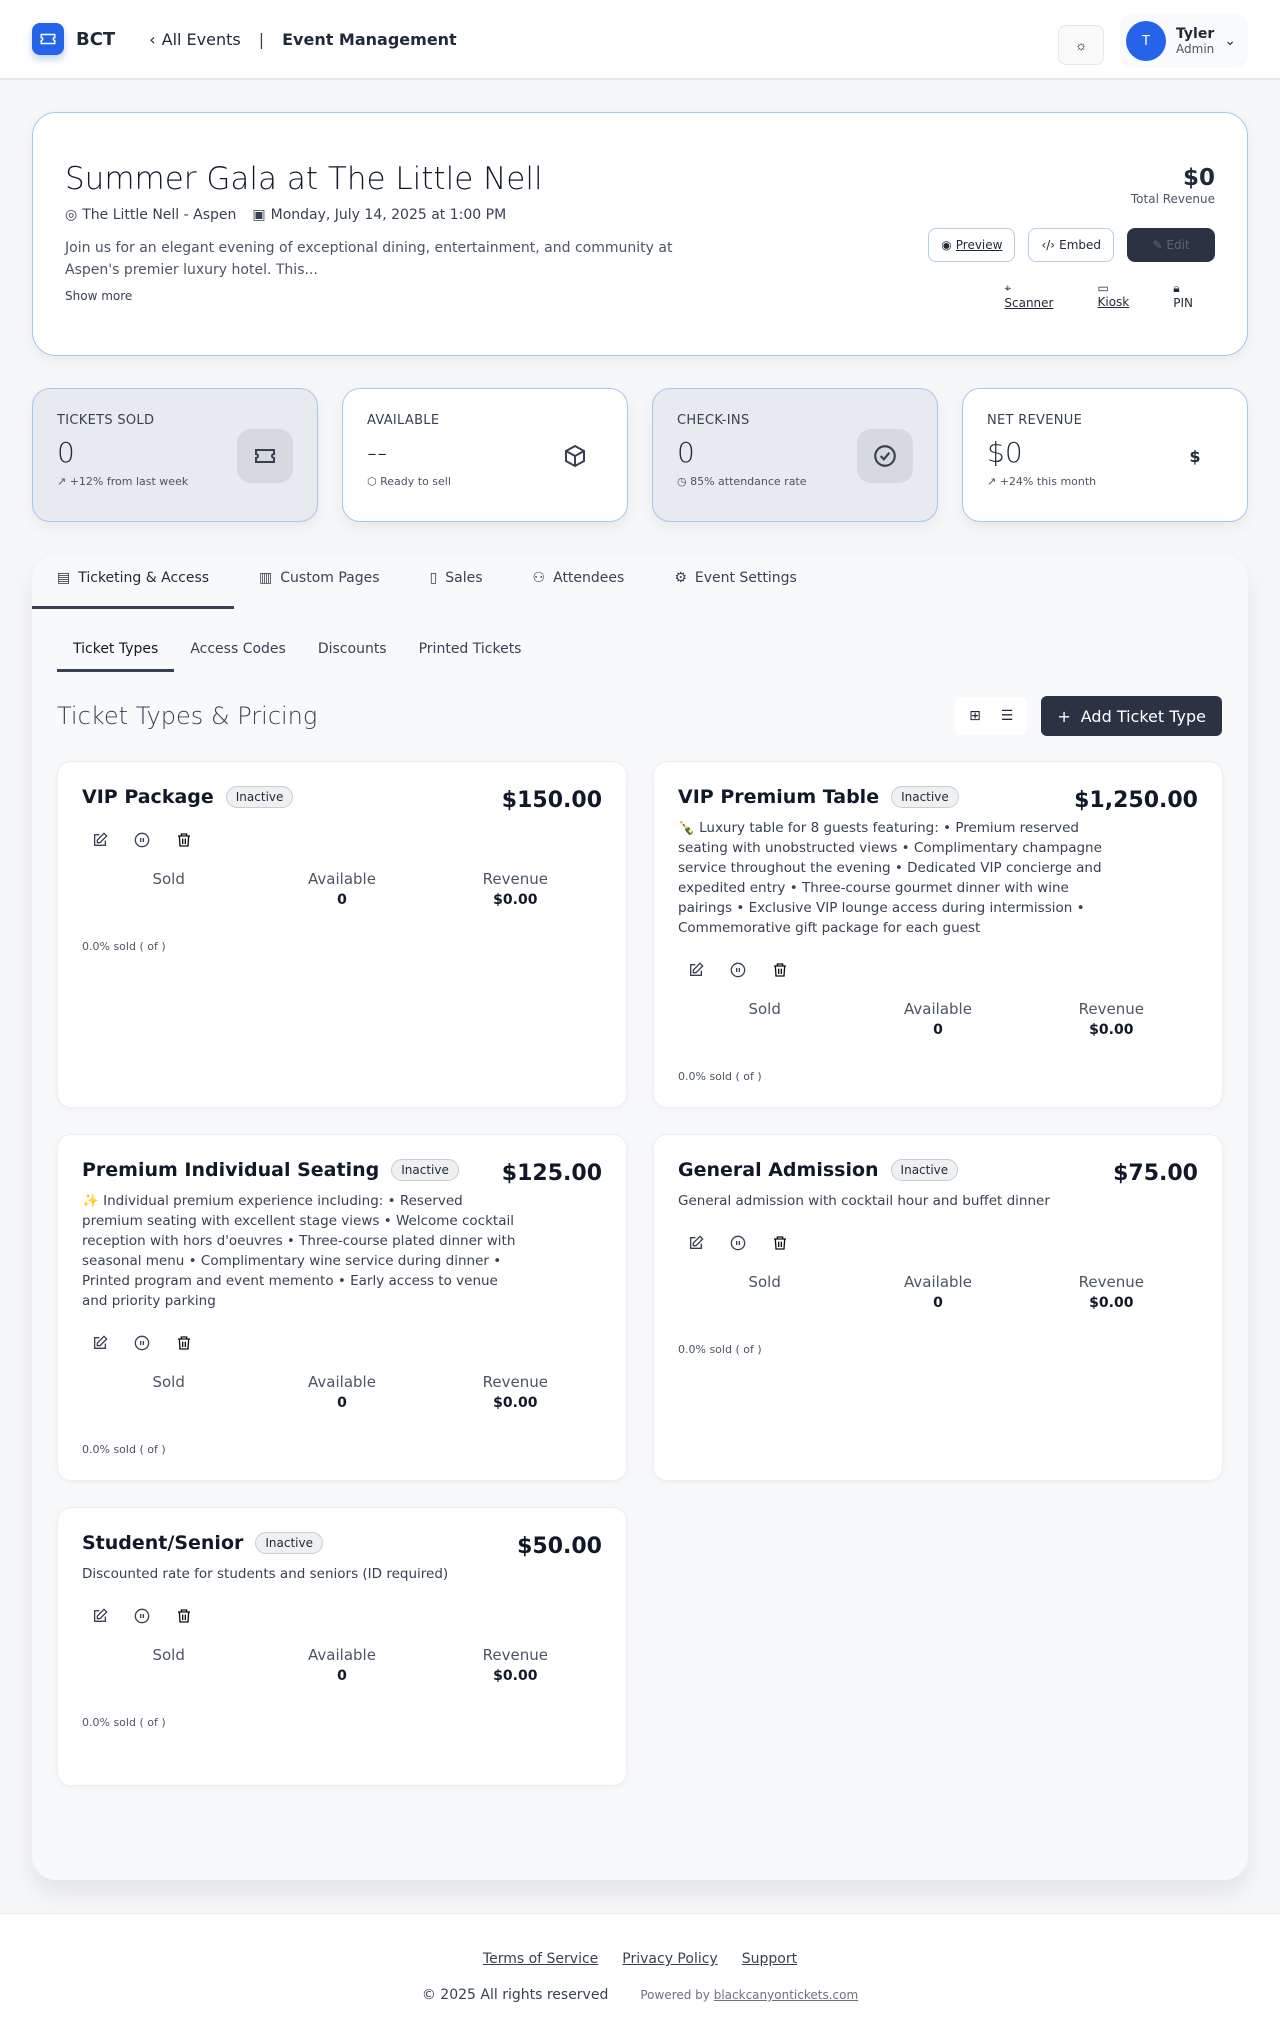 The width and height of the screenshot is (1280, 2033). What do you see at coordinates (795, 481) in the screenshot?
I see `stat-subtext: ◷ 85% attendance rate` at bounding box center [795, 481].